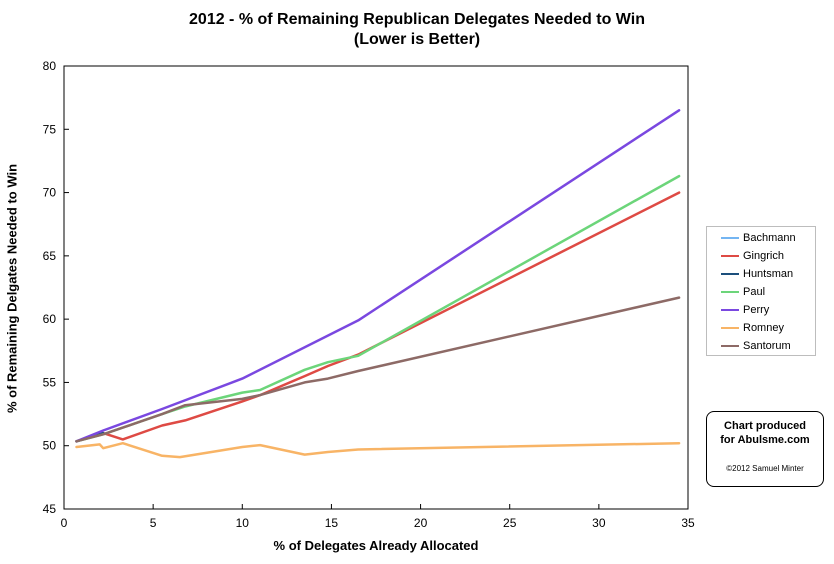 Image resolution: width=834 pixels, height=564 pixels. Describe the element at coordinates (688, 523) in the screenshot. I see `x-tick-label: 35` at that location.